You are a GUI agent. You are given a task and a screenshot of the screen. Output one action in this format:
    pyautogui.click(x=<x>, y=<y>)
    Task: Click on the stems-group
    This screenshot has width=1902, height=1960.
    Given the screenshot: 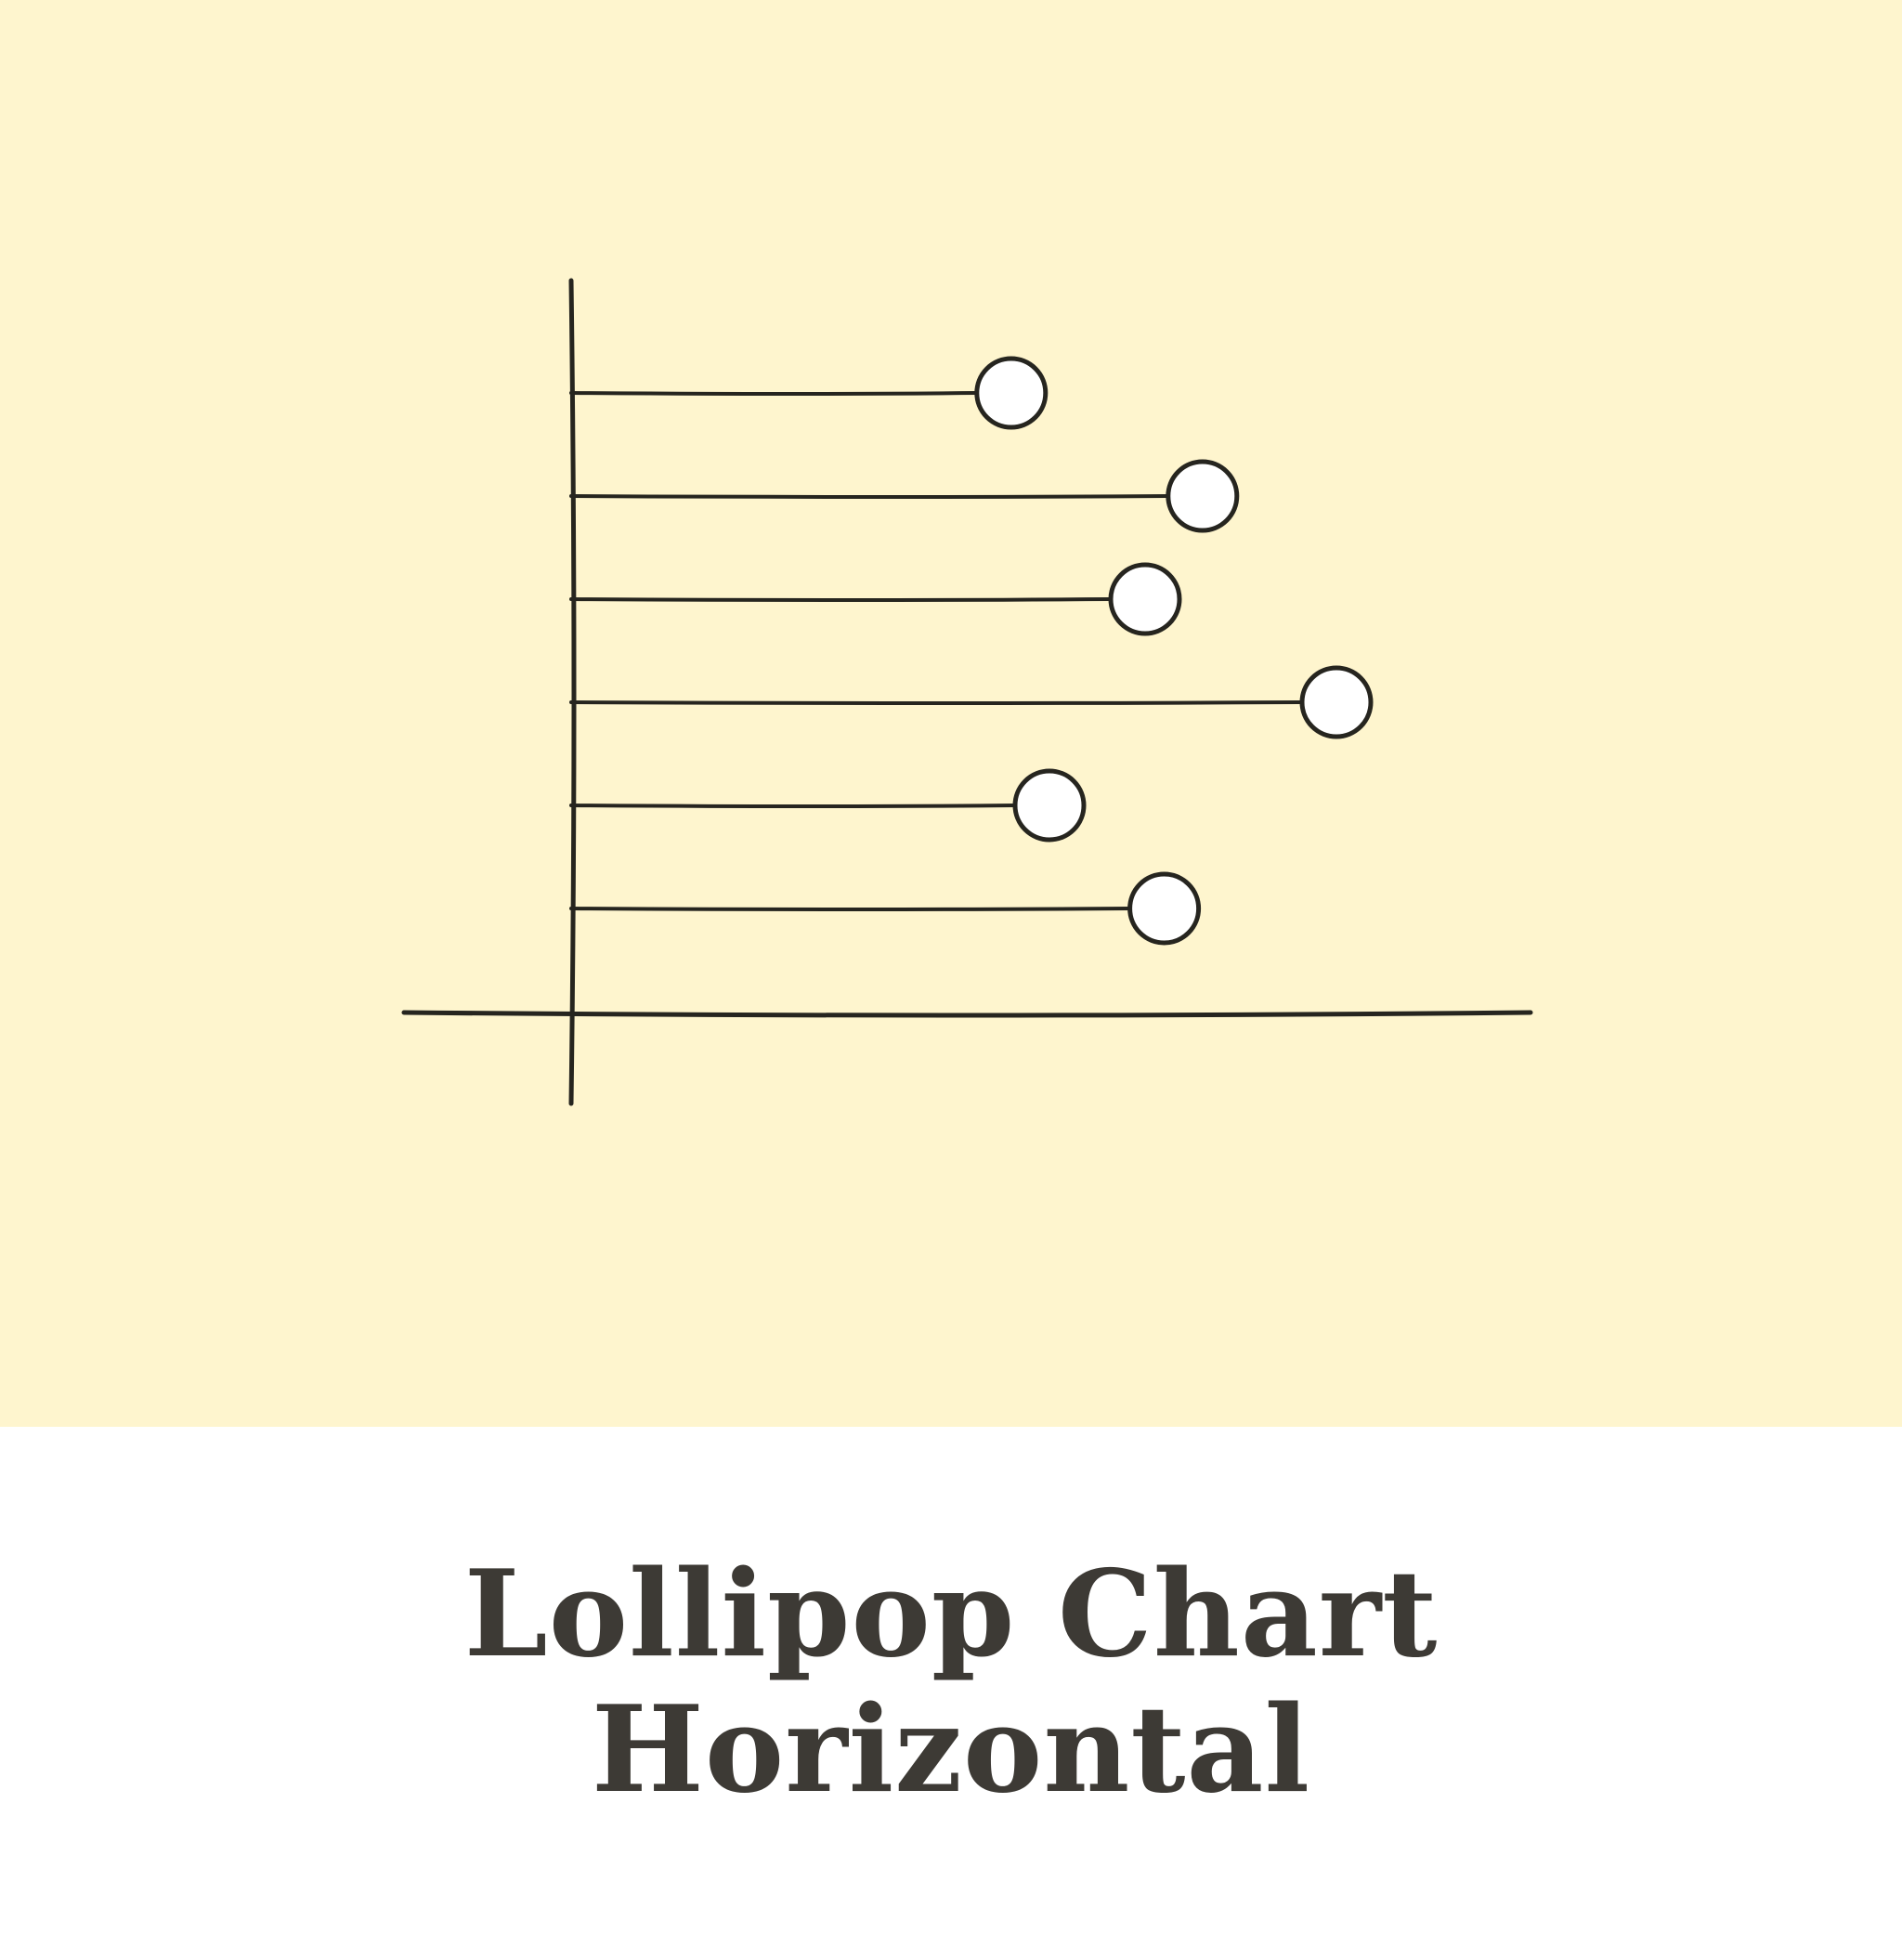 What is the action you would take?
    pyautogui.click(x=936, y=651)
    